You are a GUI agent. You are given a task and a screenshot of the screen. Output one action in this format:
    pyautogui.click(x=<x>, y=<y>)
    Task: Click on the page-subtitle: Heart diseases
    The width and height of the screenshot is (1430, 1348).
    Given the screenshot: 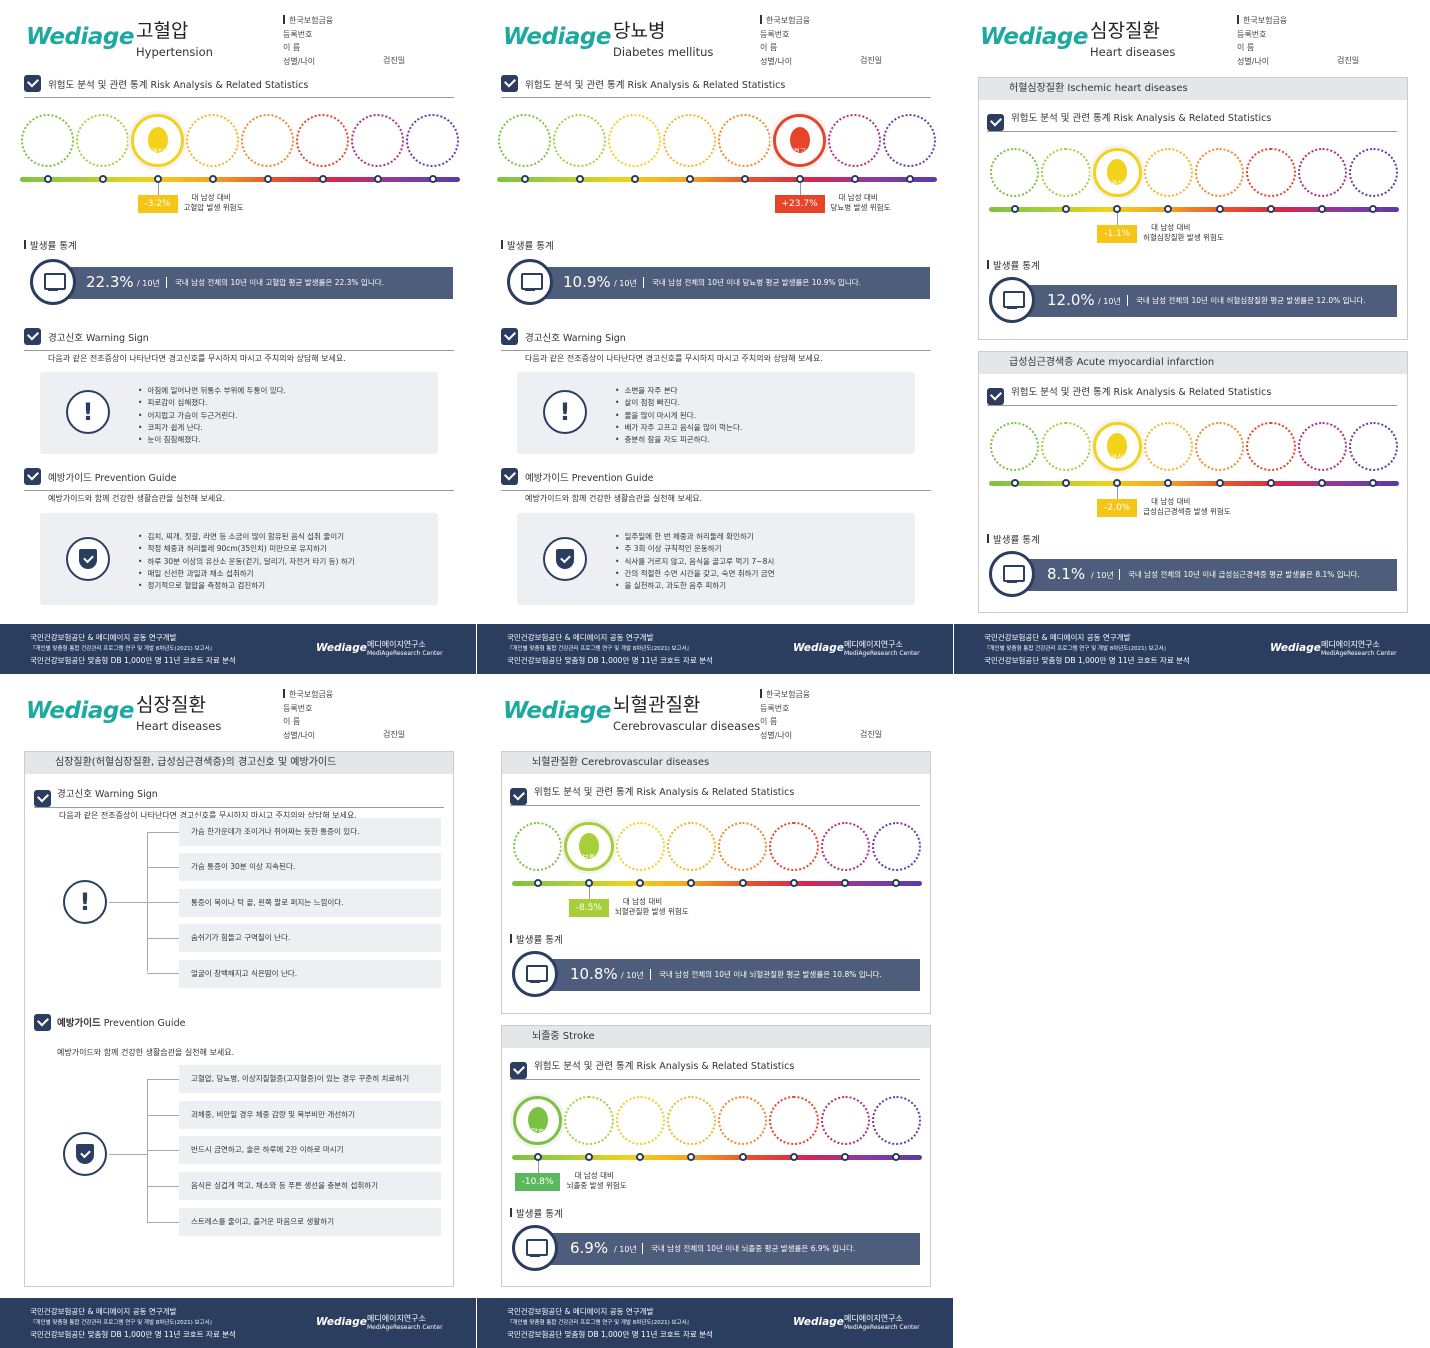 What is the action you would take?
    pyautogui.click(x=1133, y=52)
    